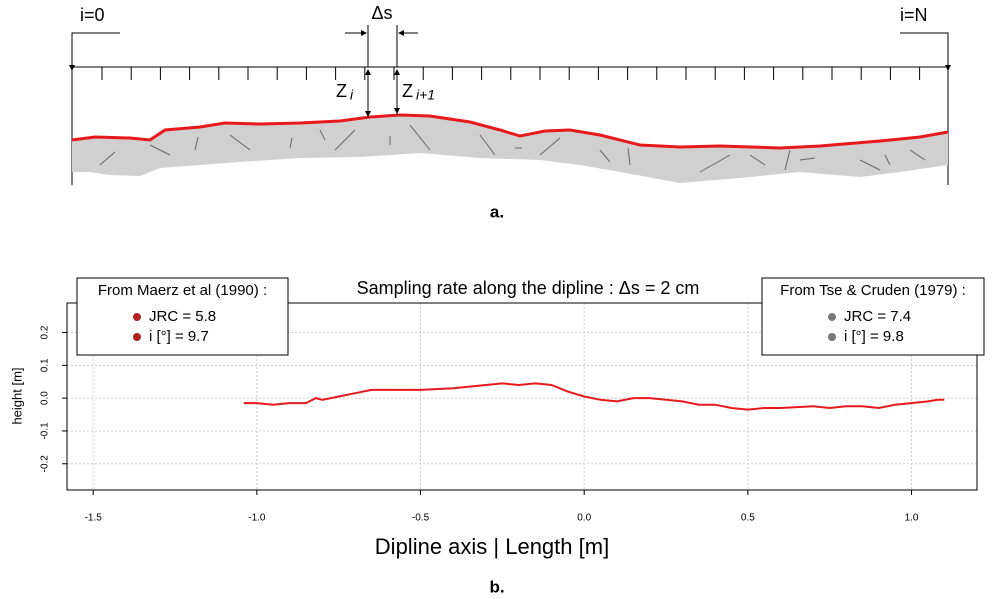 This screenshot has width=993, height=599. Describe the element at coordinates (45, 332) in the screenshot. I see `y-tick-label: 0.2` at that location.